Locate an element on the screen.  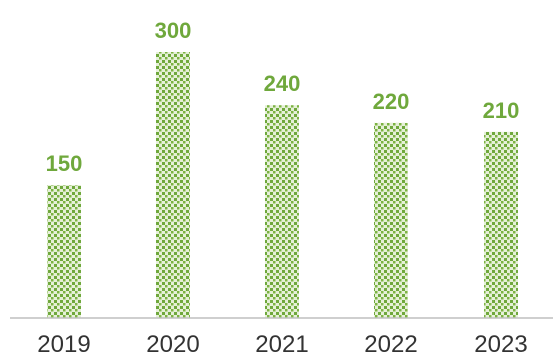
bar-2019 is located at coordinates (64, 251).